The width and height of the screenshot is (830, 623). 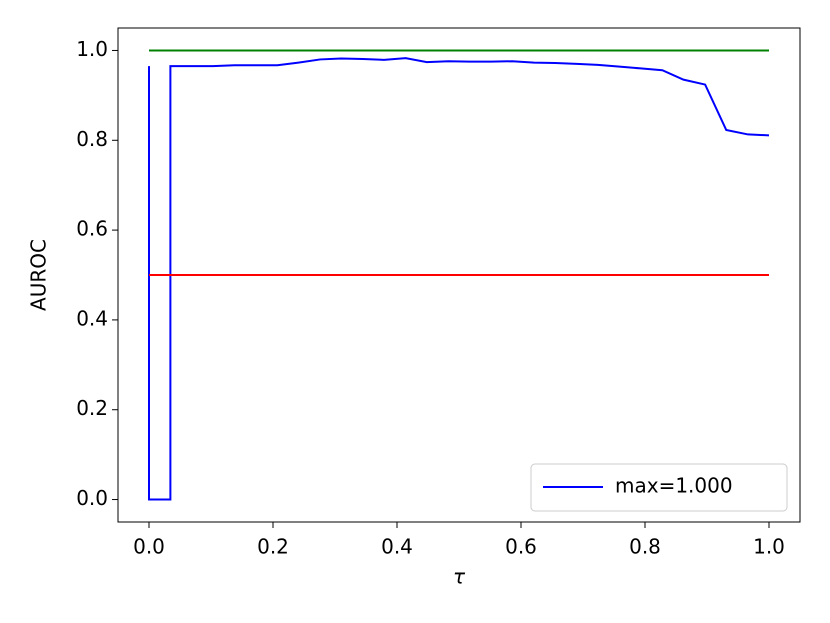 What do you see at coordinates (92, 49) in the screenshot?
I see `y-tick-label: 1.0` at bounding box center [92, 49].